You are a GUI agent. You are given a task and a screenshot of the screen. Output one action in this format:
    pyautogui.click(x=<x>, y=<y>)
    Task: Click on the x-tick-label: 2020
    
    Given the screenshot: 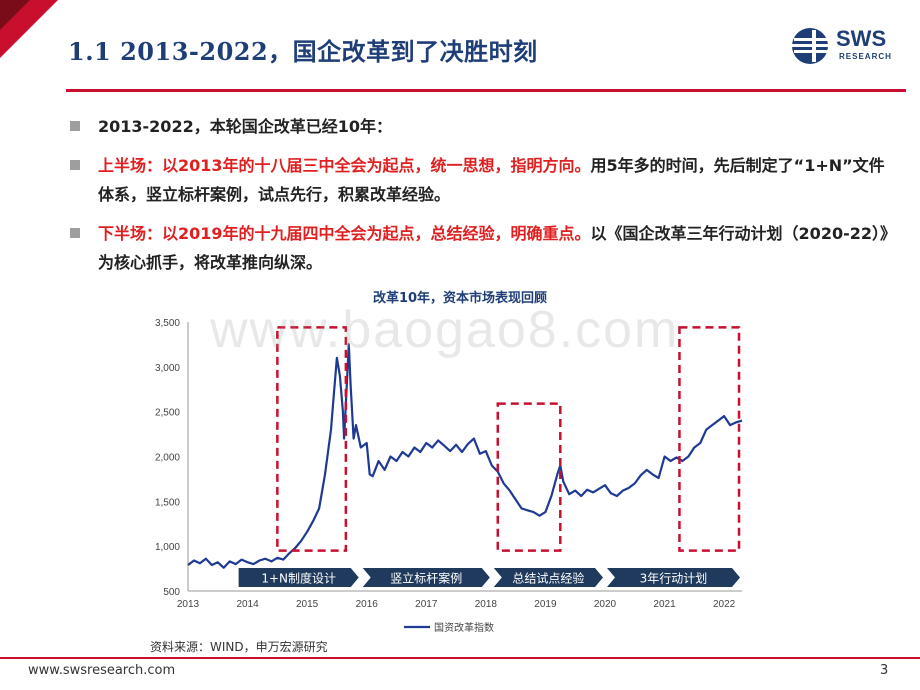 What is the action you would take?
    pyautogui.click(x=605, y=604)
    